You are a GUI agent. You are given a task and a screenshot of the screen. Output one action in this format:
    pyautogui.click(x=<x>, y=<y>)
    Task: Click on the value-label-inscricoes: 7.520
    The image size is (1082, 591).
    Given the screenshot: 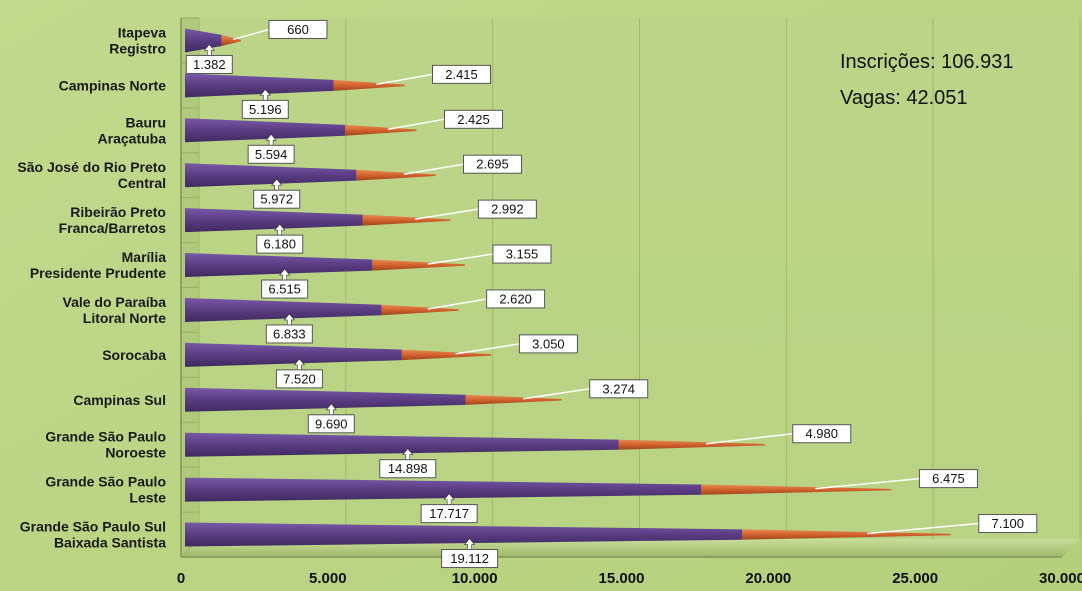 What is the action you would take?
    pyautogui.click(x=299, y=378)
    